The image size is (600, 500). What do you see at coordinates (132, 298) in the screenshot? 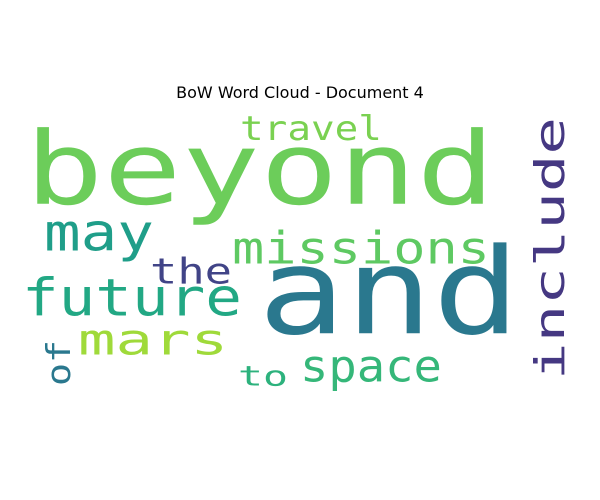
I see `word-future: future` at bounding box center [132, 298].